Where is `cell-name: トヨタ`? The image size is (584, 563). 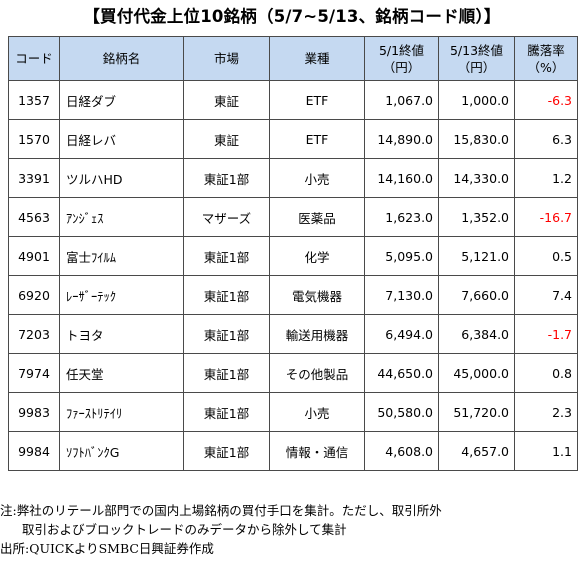 cell-name: トヨタ is located at coordinates (121, 334).